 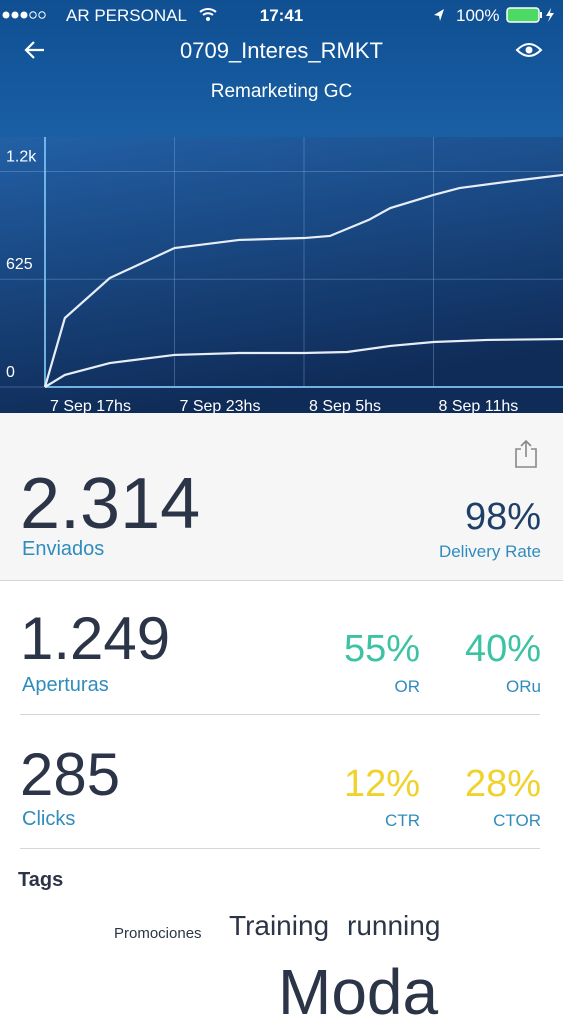 I want to click on opens-value: 1.249, so click(x=95, y=638).